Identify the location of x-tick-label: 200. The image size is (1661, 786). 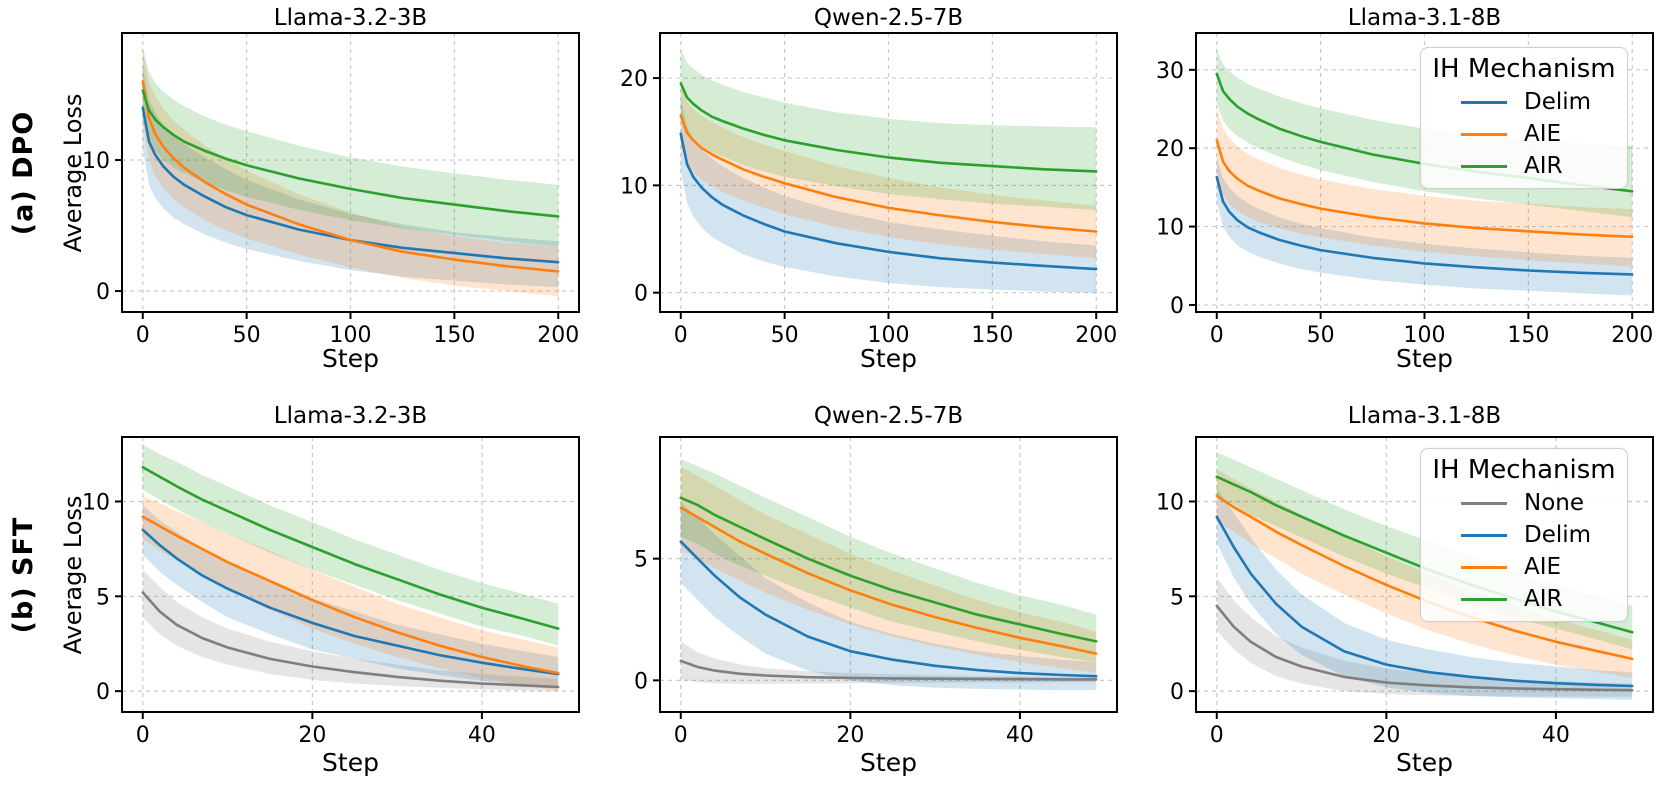
(558, 335).